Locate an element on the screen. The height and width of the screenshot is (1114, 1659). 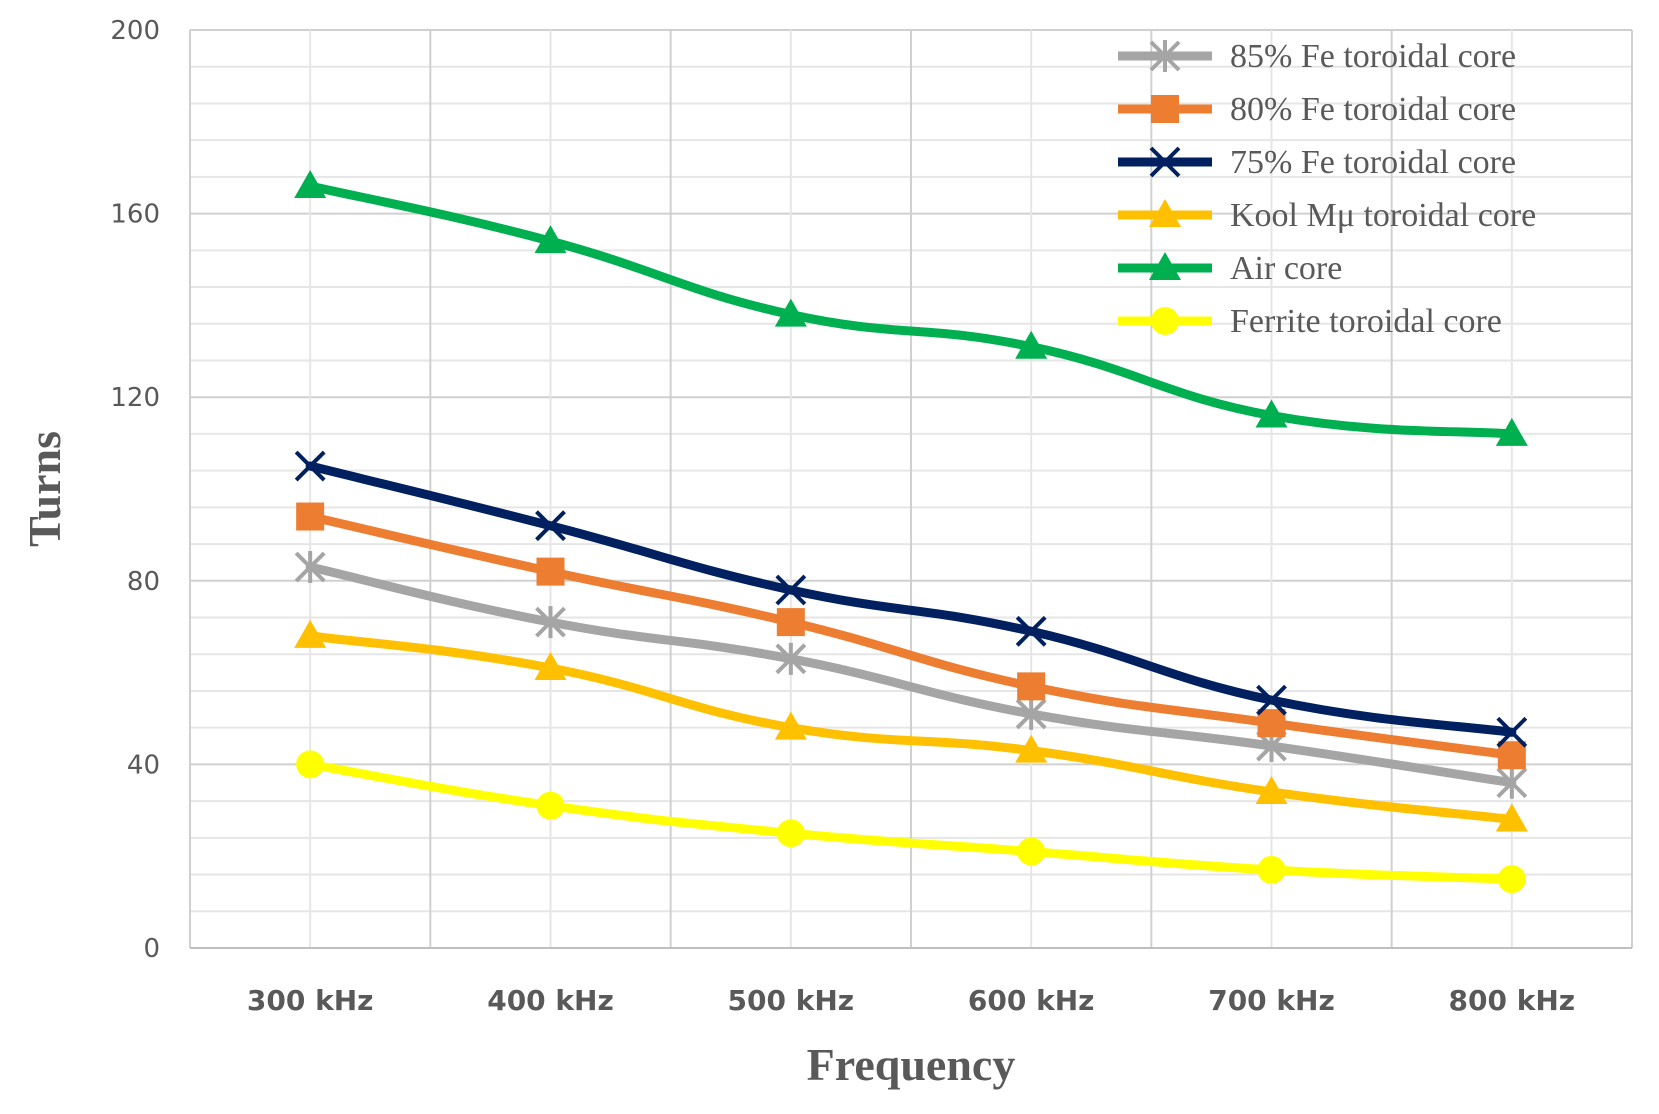
x-tick-label: 500 kHz is located at coordinates (791, 1000).